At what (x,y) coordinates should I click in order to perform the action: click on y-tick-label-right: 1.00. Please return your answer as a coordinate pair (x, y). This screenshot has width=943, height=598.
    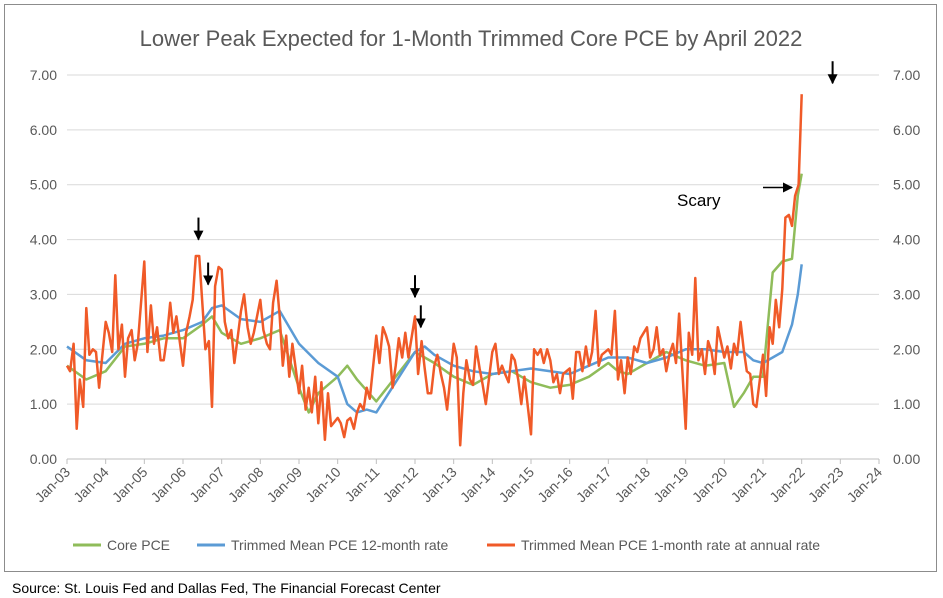
    Looking at the image, I should click on (906, 404).